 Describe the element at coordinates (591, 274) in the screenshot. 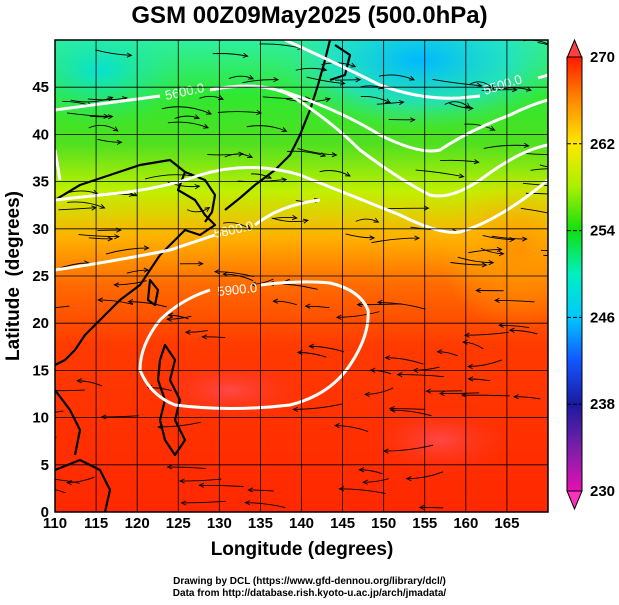

I see `colorbar: 230 238 246 254 262 270` at that location.